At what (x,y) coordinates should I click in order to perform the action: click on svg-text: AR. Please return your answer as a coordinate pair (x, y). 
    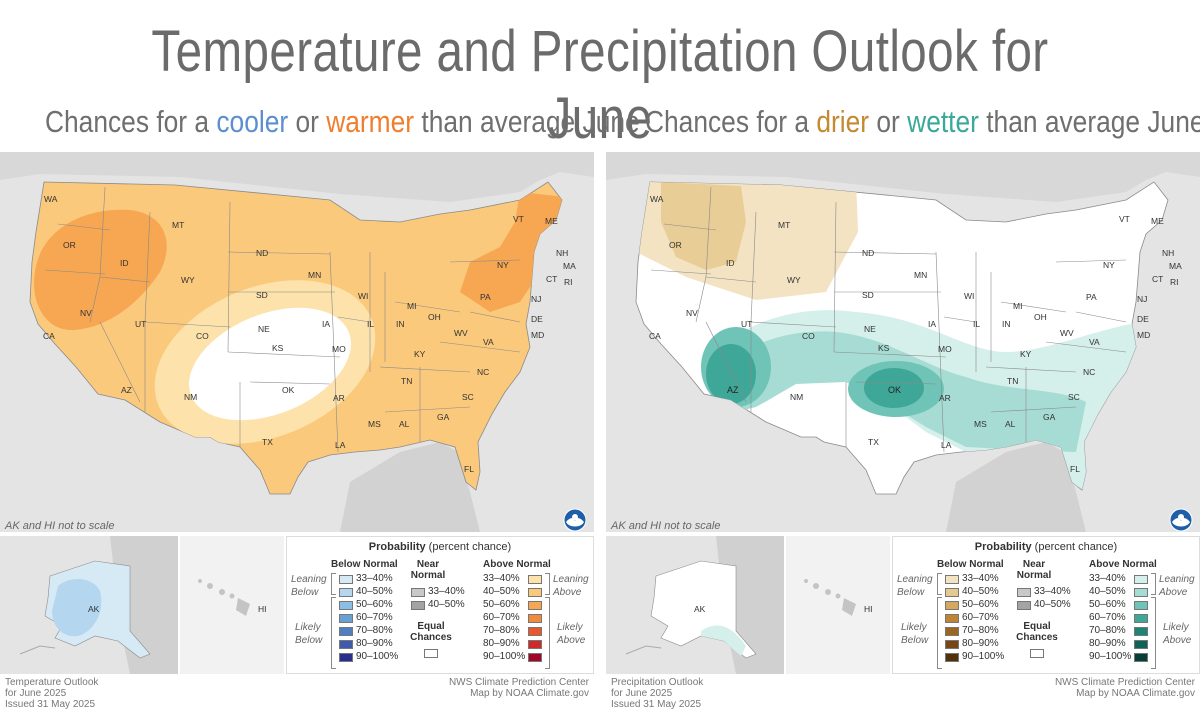
    Looking at the image, I should click on (945, 398).